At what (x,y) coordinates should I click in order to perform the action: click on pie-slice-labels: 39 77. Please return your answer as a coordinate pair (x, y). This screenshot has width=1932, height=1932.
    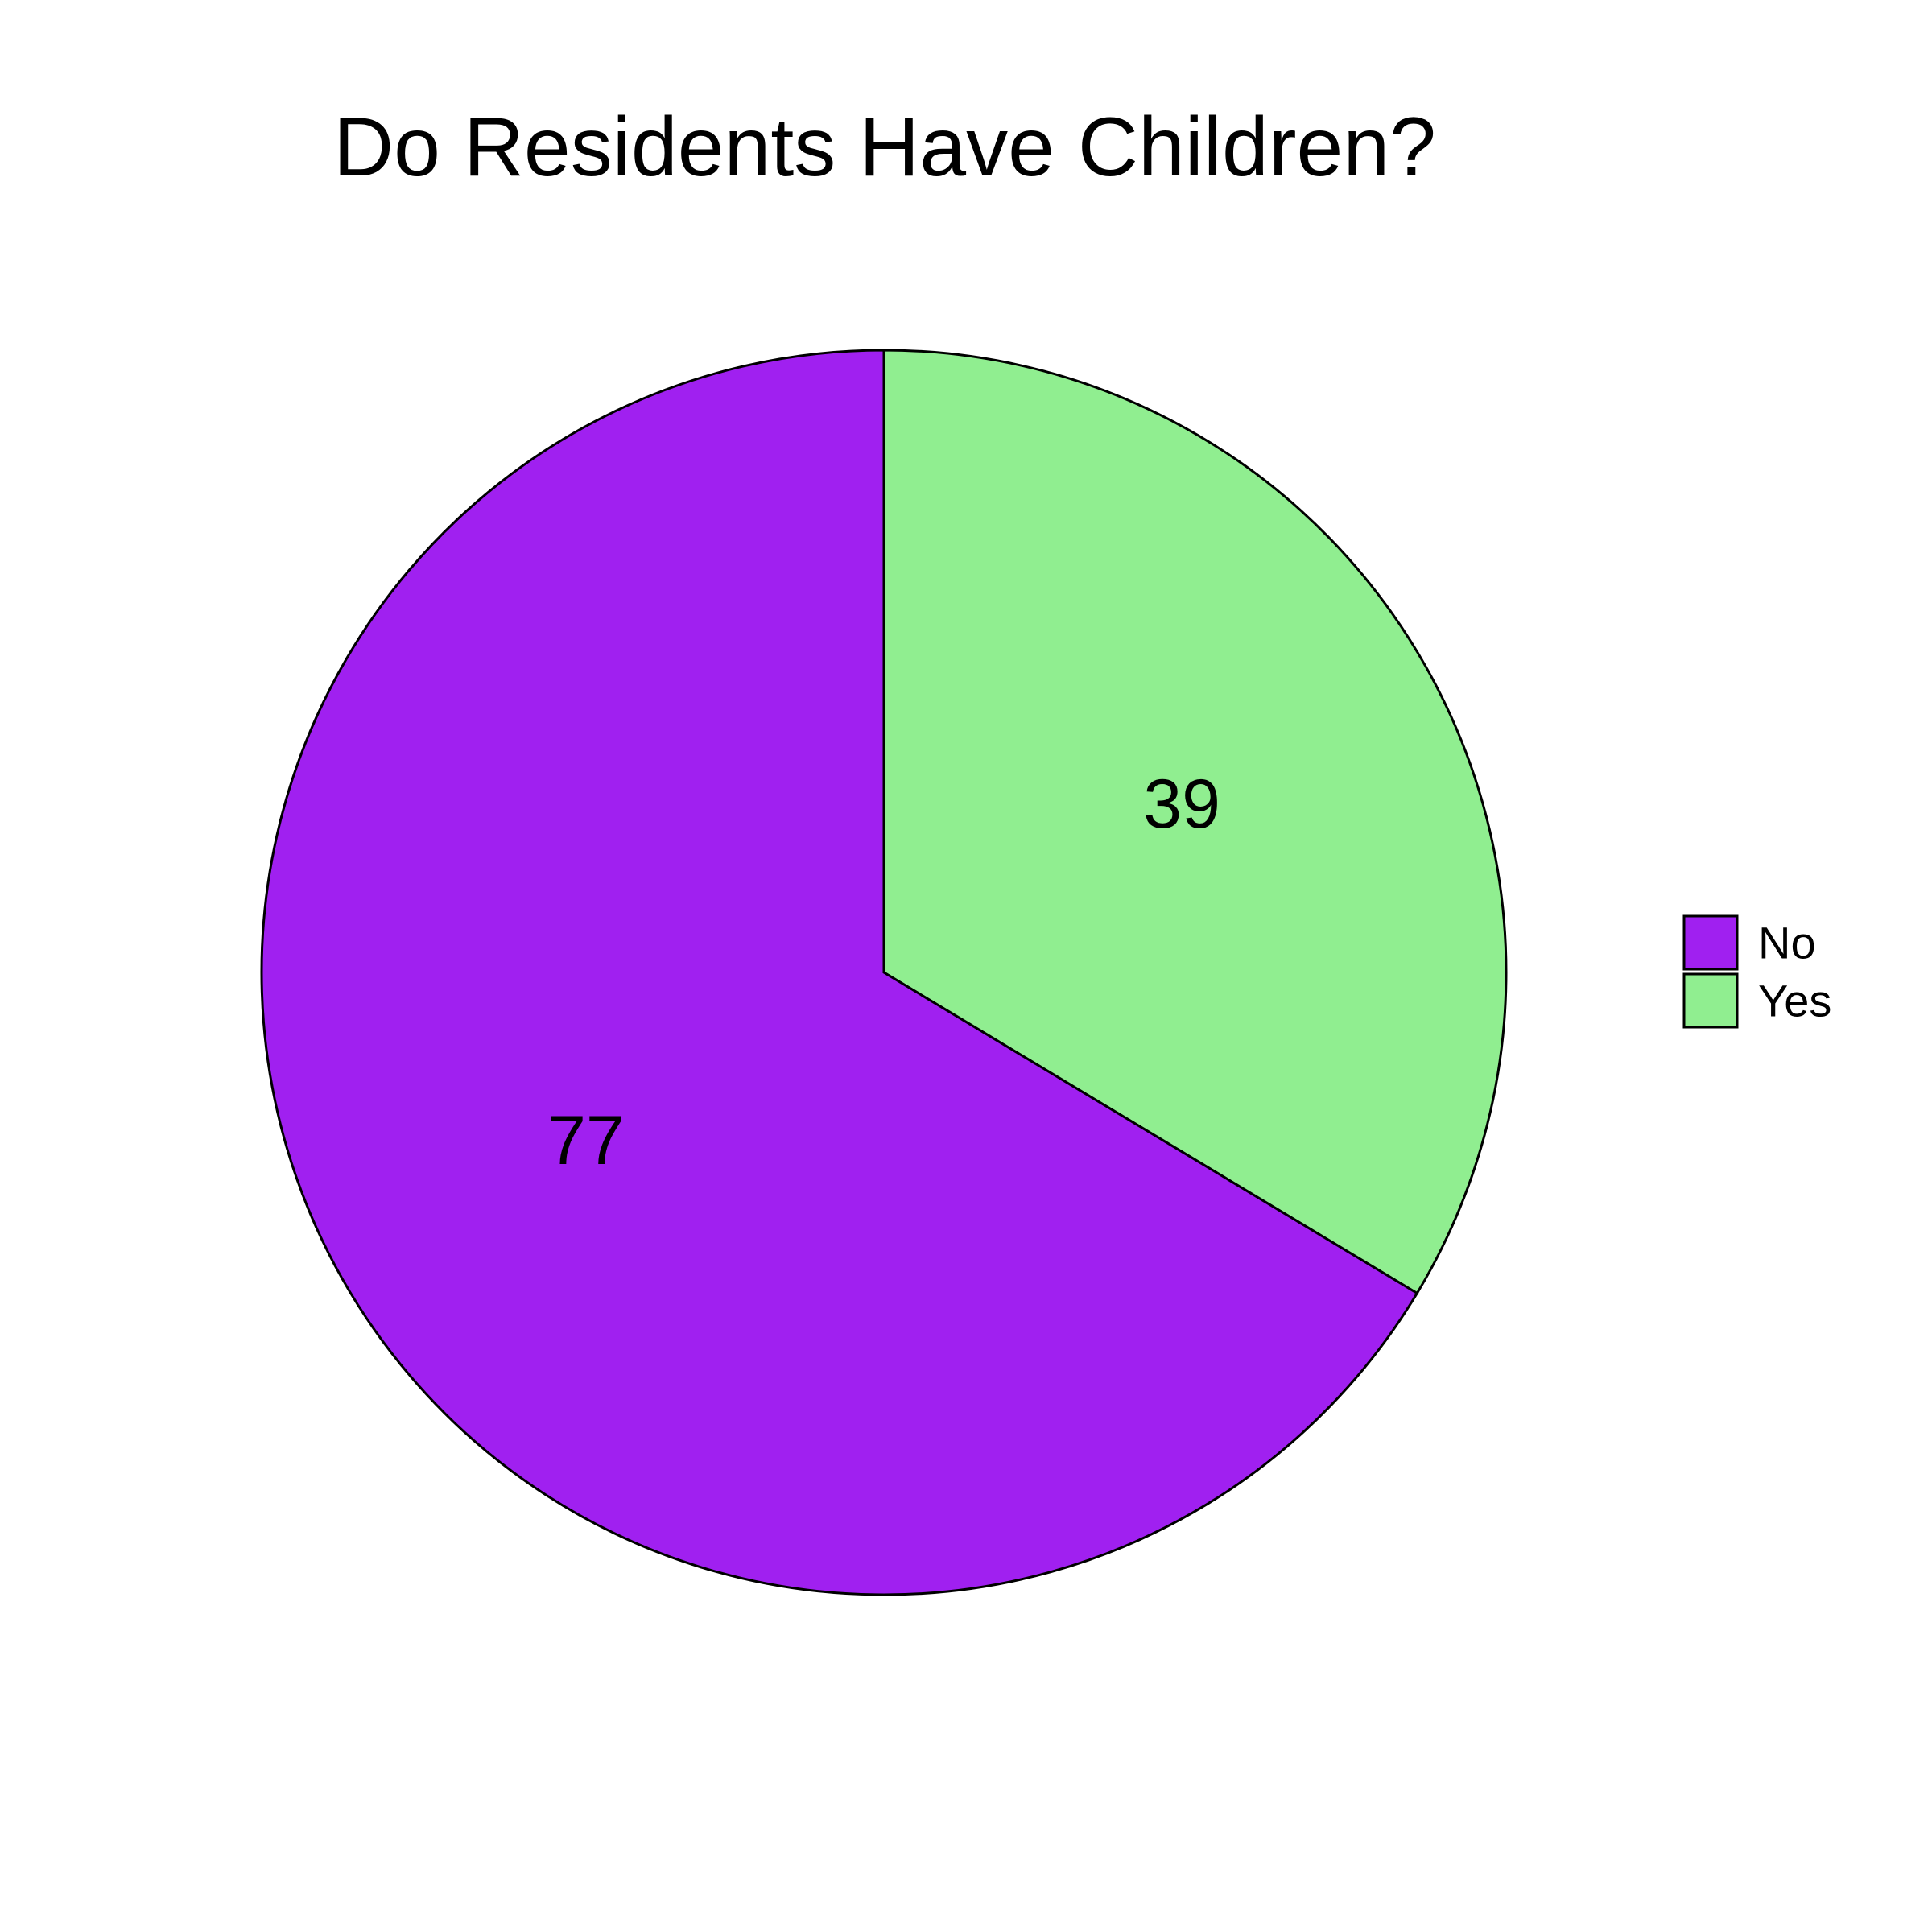
    Looking at the image, I should click on (884, 972).